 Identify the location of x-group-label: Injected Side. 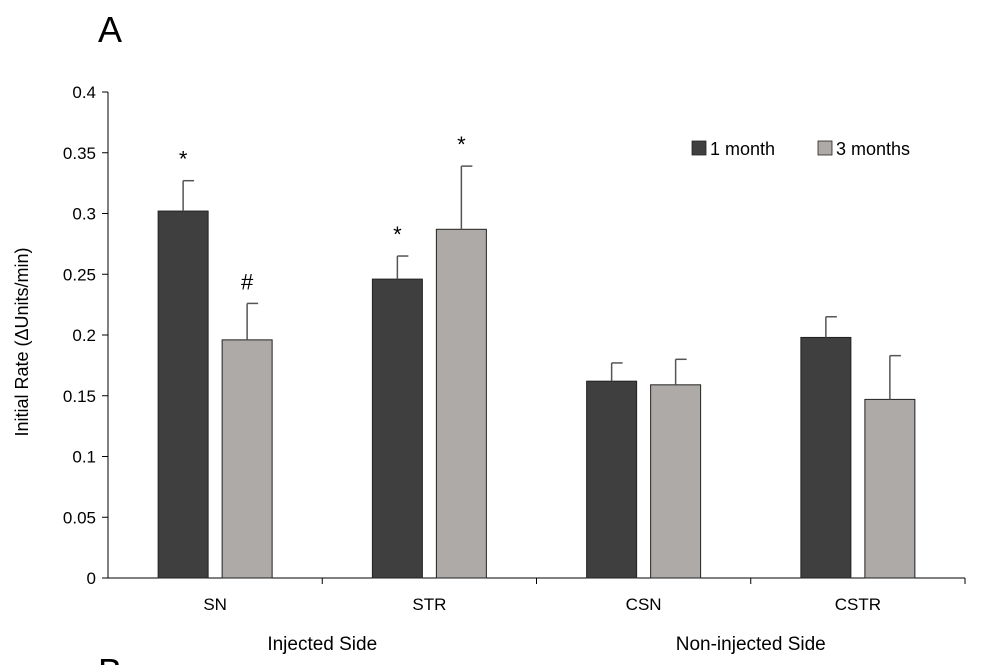
(322, 644).